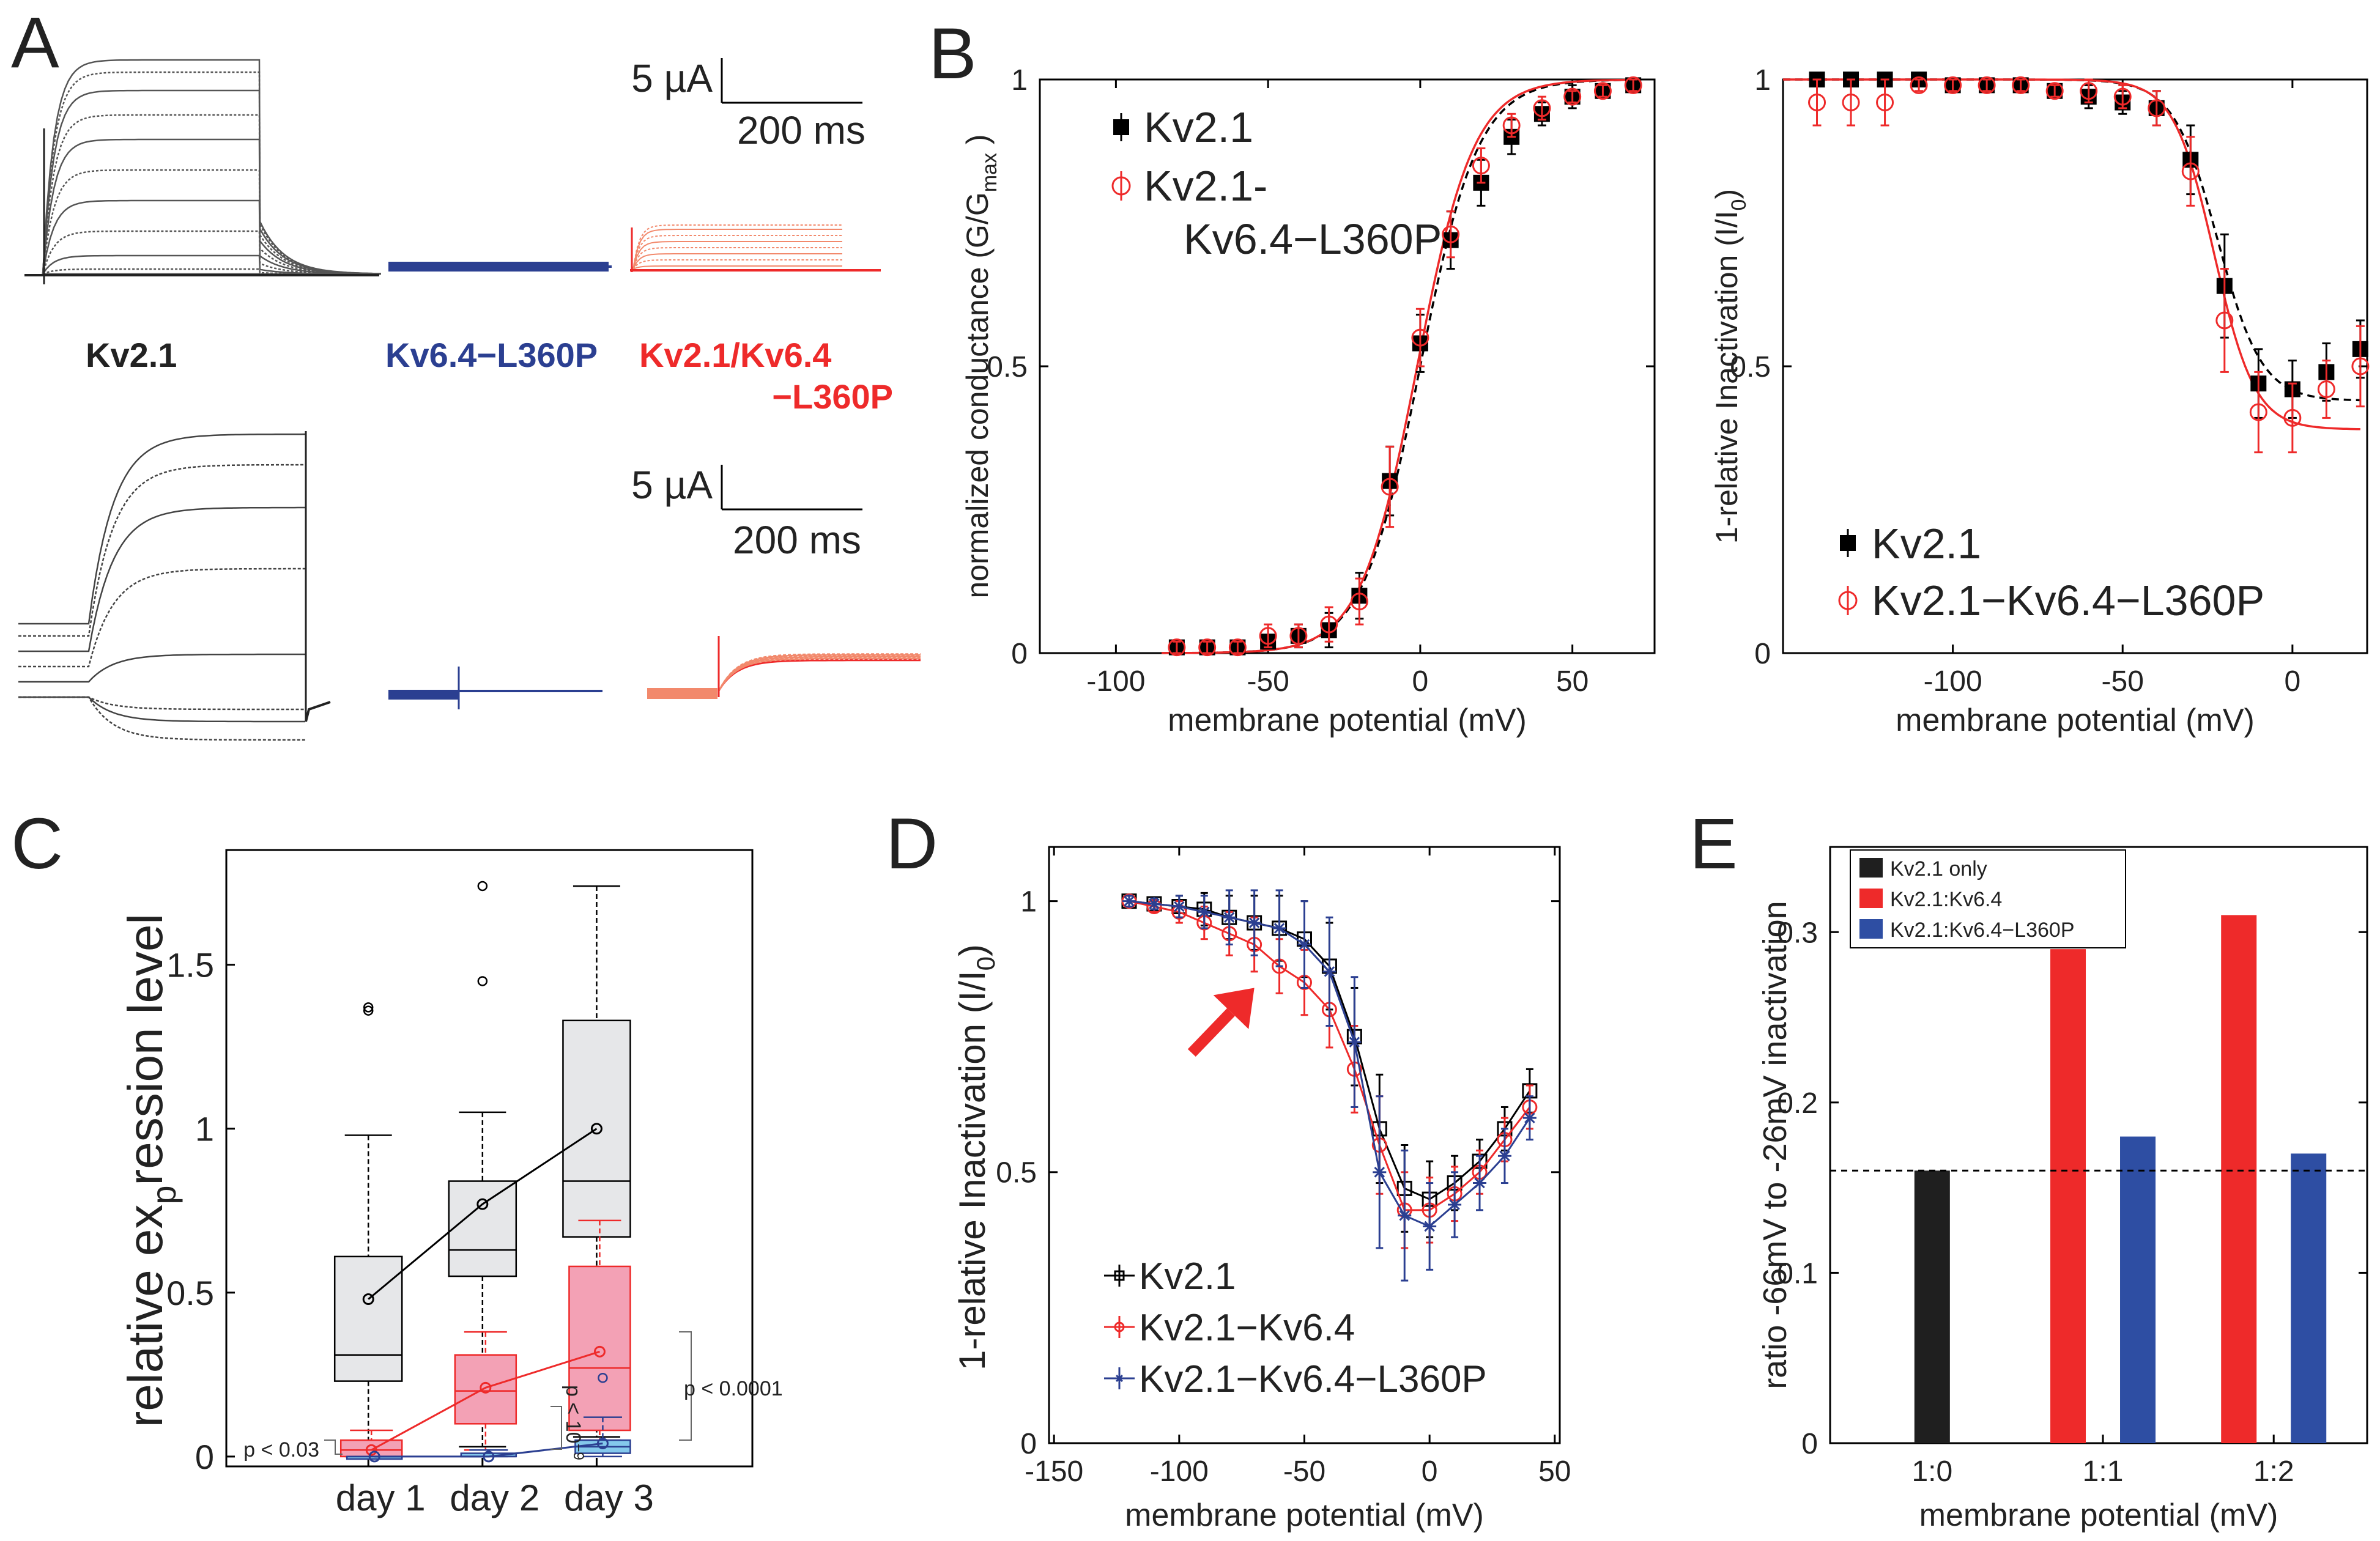 The height and width of the screenshot is (1541, 2380). Describe the element at coordinates (494, 1498) in the screenshot. I see `c-xtick-label: day 2` at that location.